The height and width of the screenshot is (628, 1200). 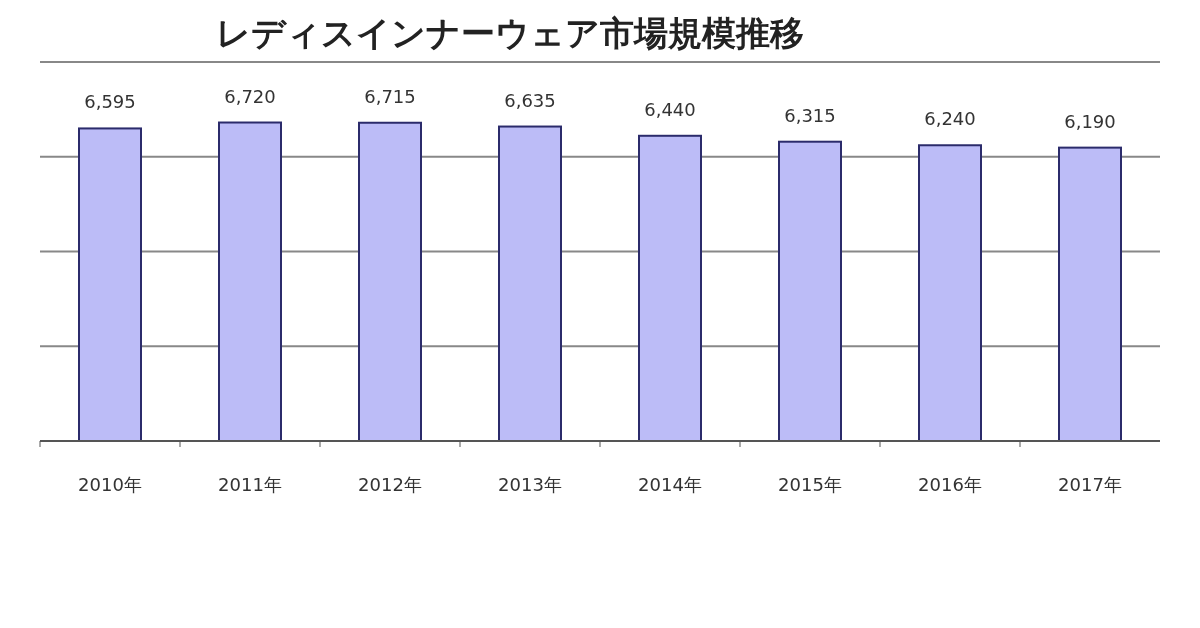 I want to click on data-label: 6,240, so click(x=950, y=119).